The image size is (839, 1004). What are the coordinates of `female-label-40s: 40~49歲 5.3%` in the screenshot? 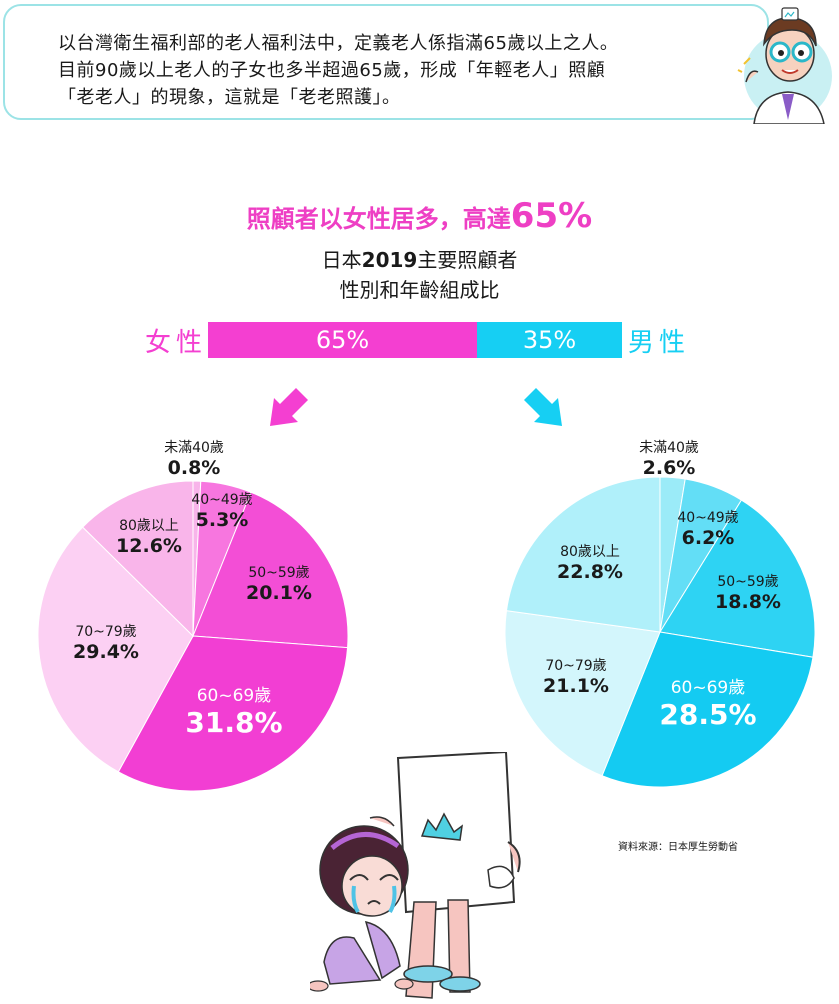 It's located at (221, 512).